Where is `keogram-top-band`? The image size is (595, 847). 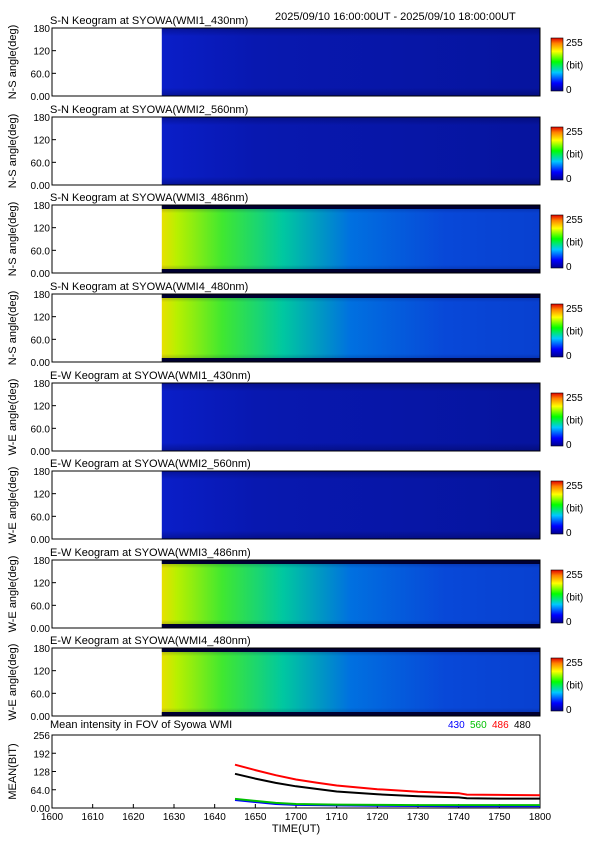
keogram-top-band is located at coordinates (351, 207).